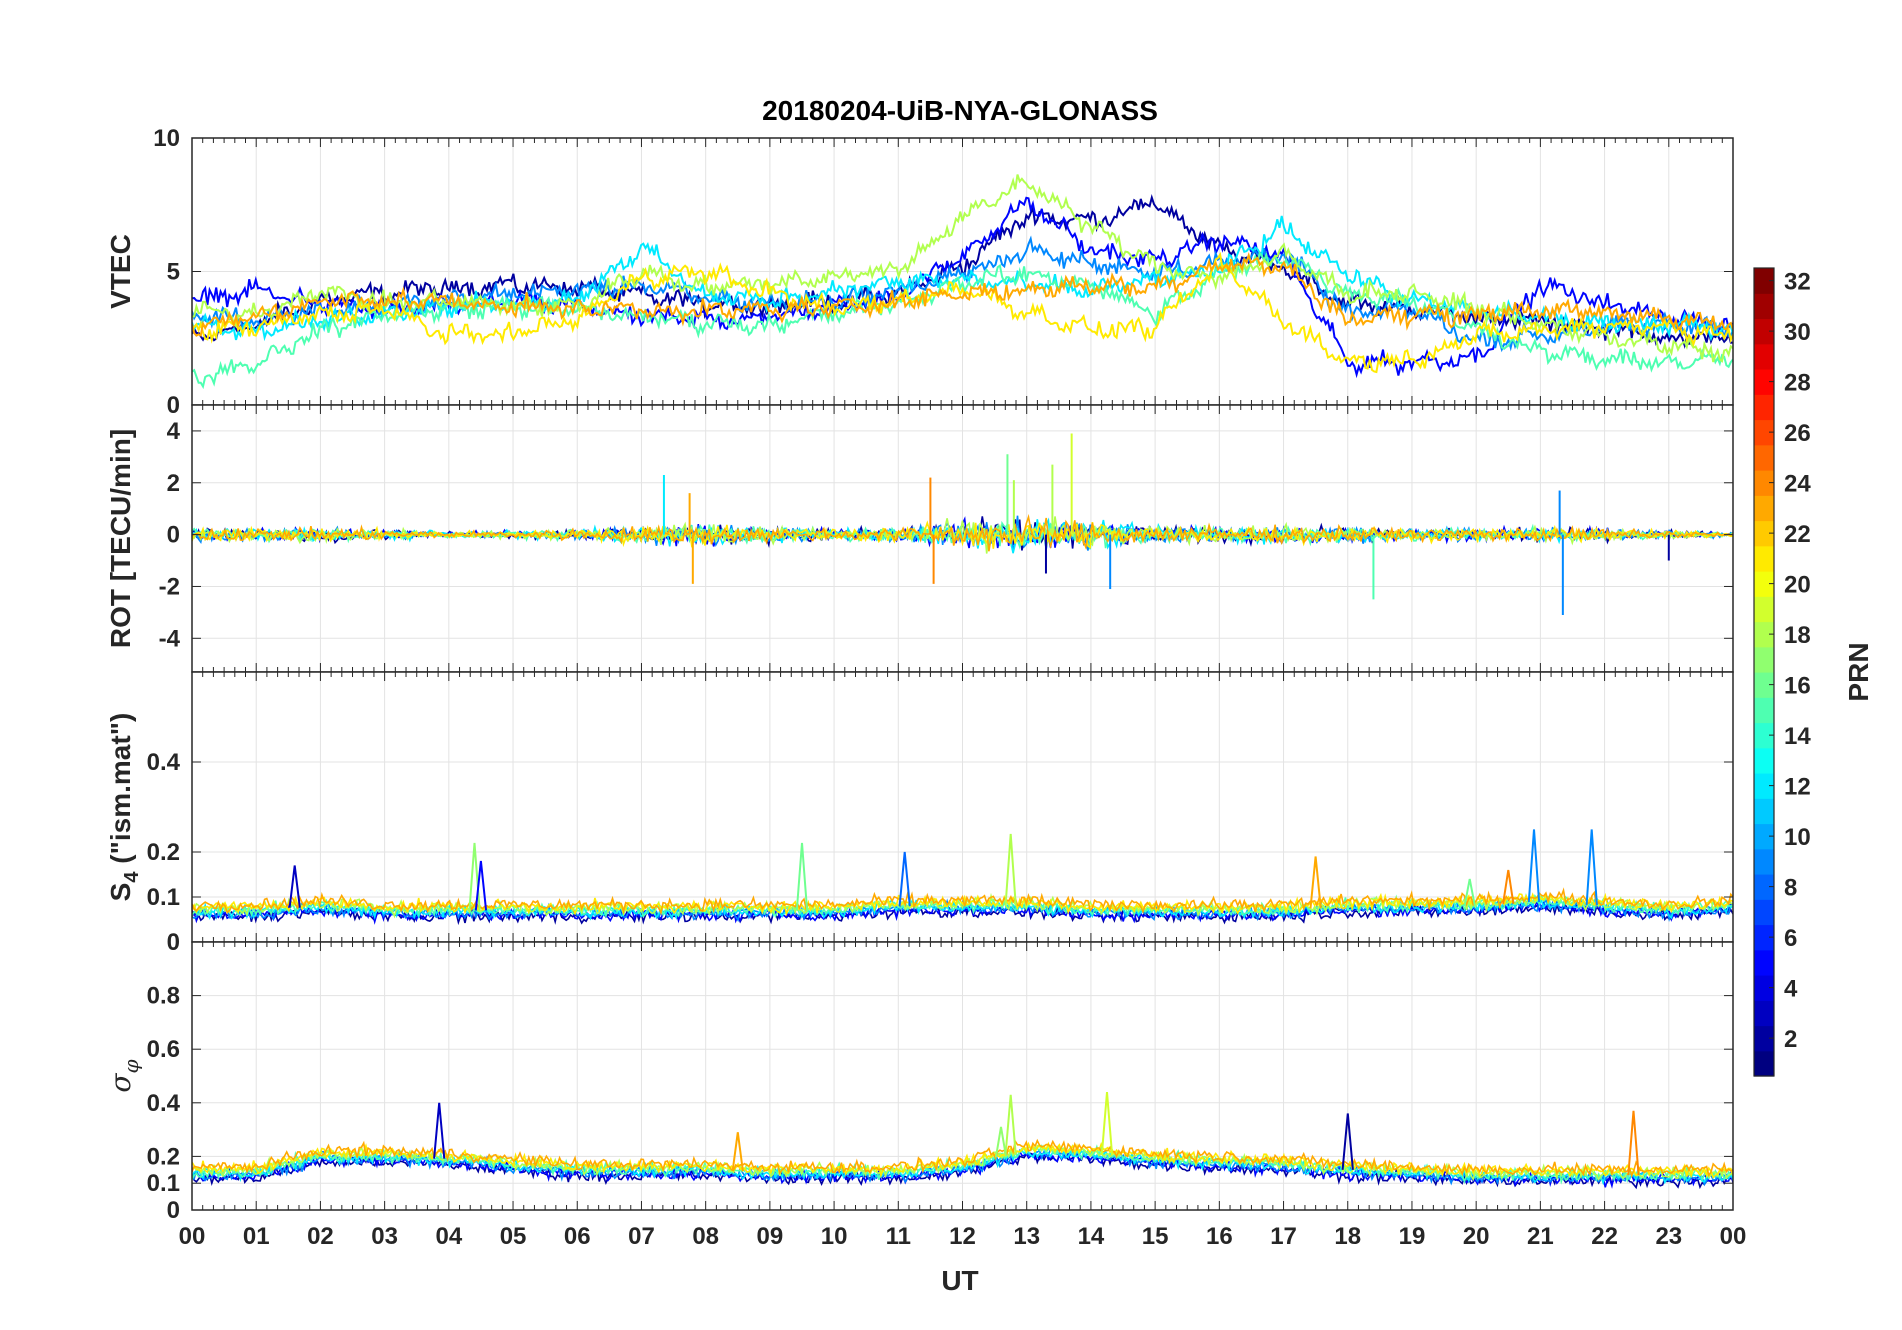 The image size is (1902, 1330). Describe the element at coordinates (1797, 635) in the screenshot. I see `colorbar-tick-label: 18` at that location.